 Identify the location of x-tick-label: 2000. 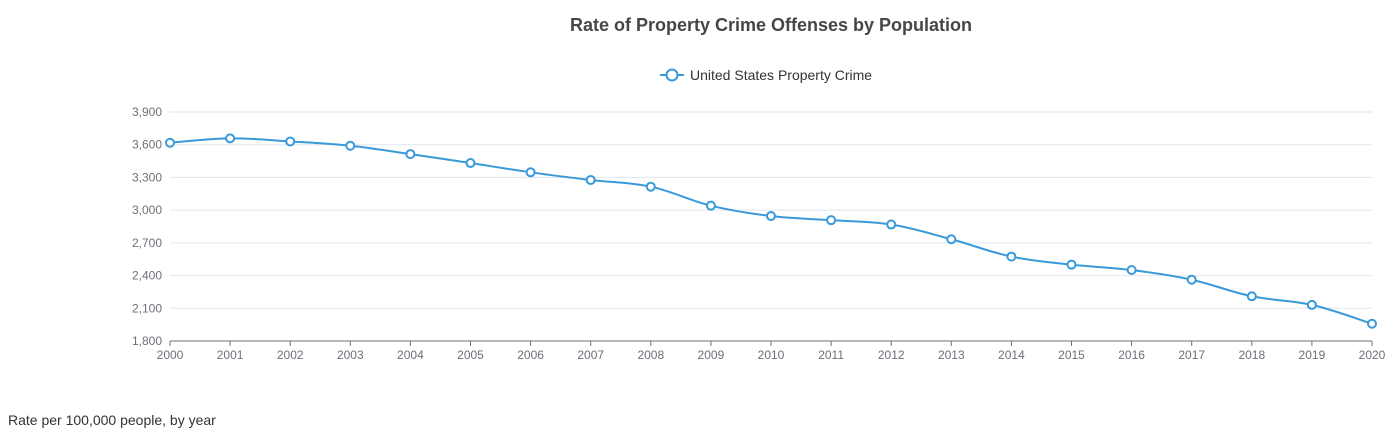
(170, 355).